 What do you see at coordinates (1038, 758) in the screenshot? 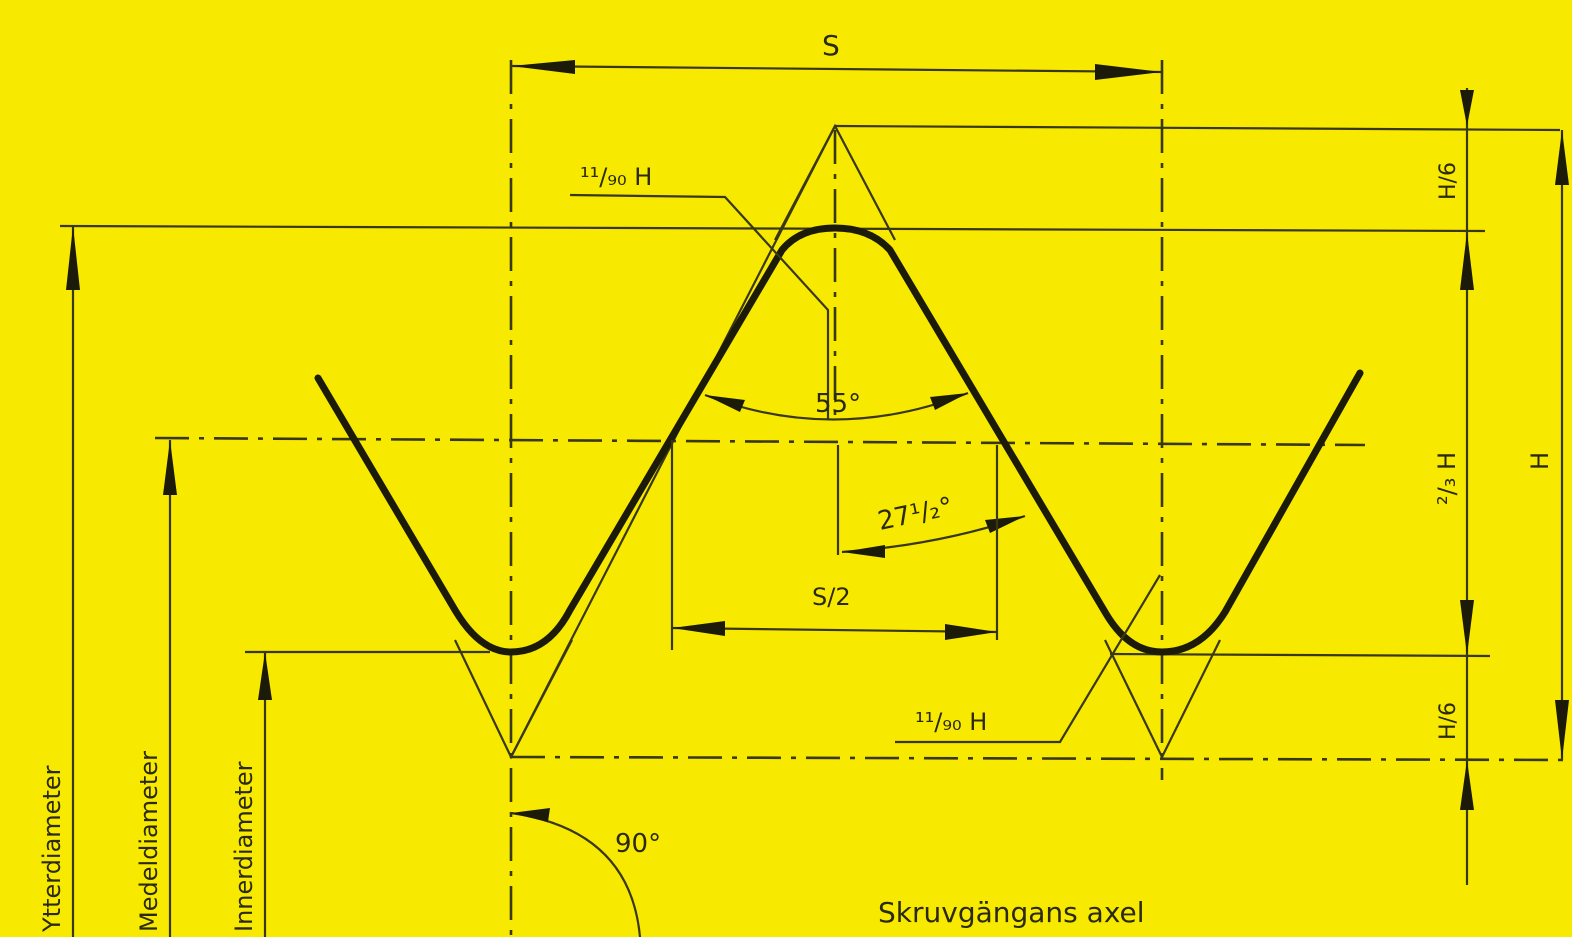
I see `apex-bottom-line` at bounding box center [1038, 758].